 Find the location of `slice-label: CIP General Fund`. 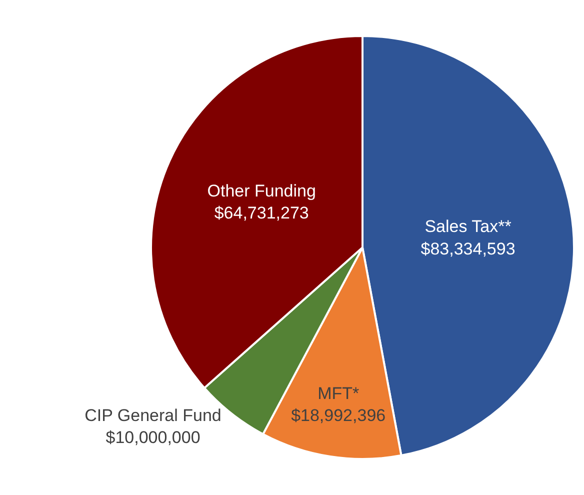

slice-label: CIP General Fund is located at coordinates (153, 415).